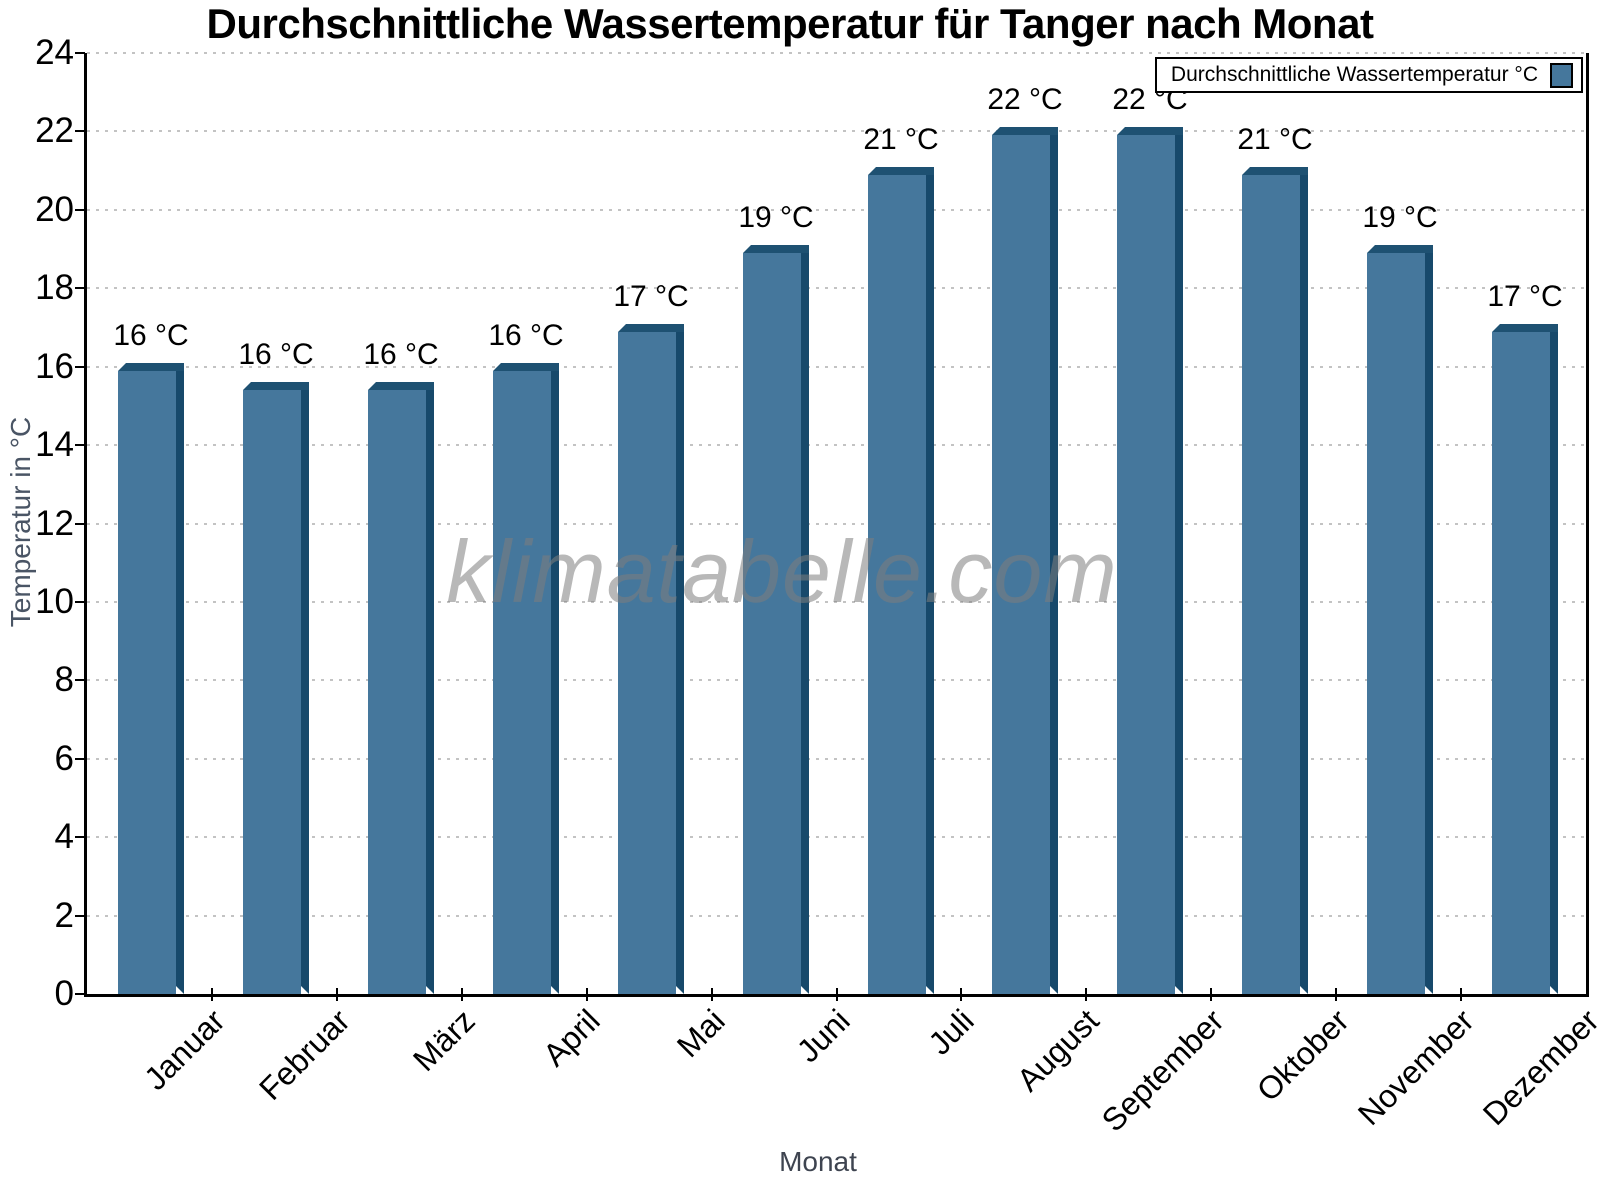  What do you see at coordinates (1354, 74) in the screenshot?
I see `legend-label: Durchschnittliche Wassertemperatur °C` at bounding box center [1354, 74].